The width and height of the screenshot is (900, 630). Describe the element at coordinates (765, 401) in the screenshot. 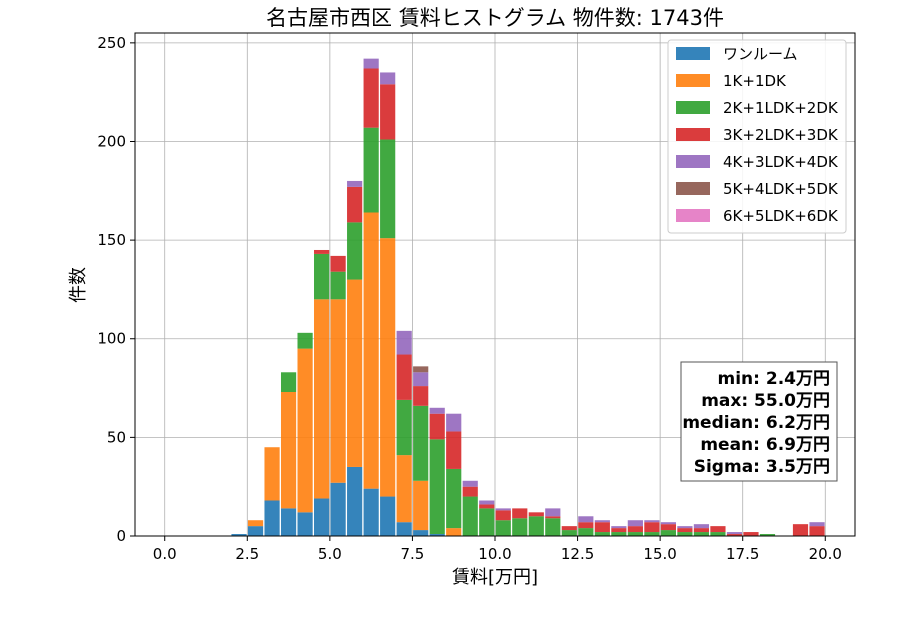

I see `stat-max: max: 55.0万円` at that location.